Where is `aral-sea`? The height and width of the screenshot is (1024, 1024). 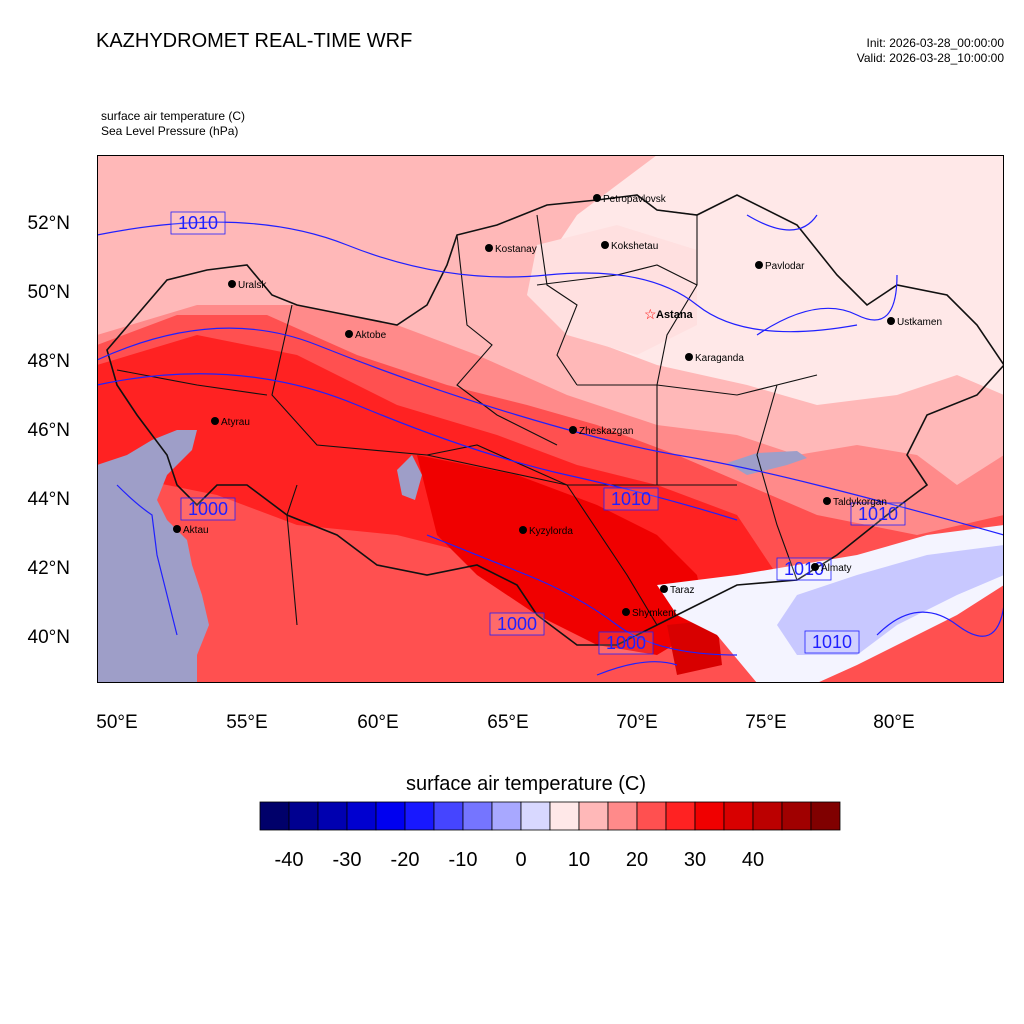 aral-sea is located at coordinates (409, 477).